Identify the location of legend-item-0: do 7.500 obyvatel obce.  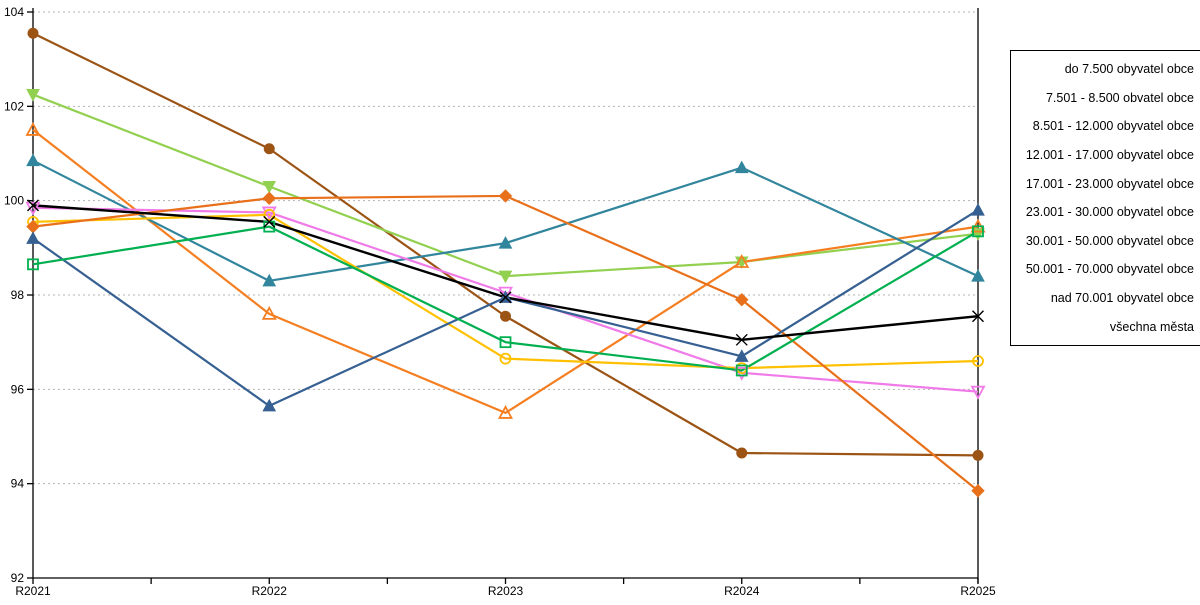
(1129, 69).